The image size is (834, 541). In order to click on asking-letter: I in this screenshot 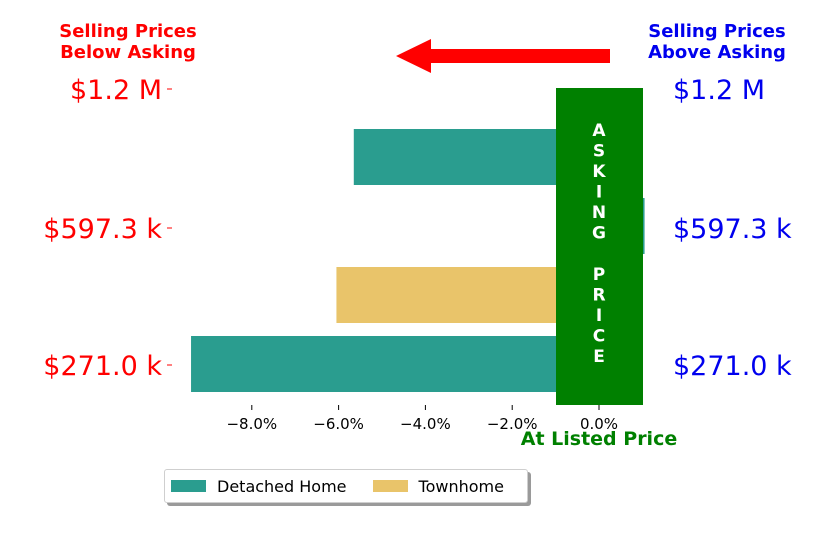, I will do `click(599, 193)`.